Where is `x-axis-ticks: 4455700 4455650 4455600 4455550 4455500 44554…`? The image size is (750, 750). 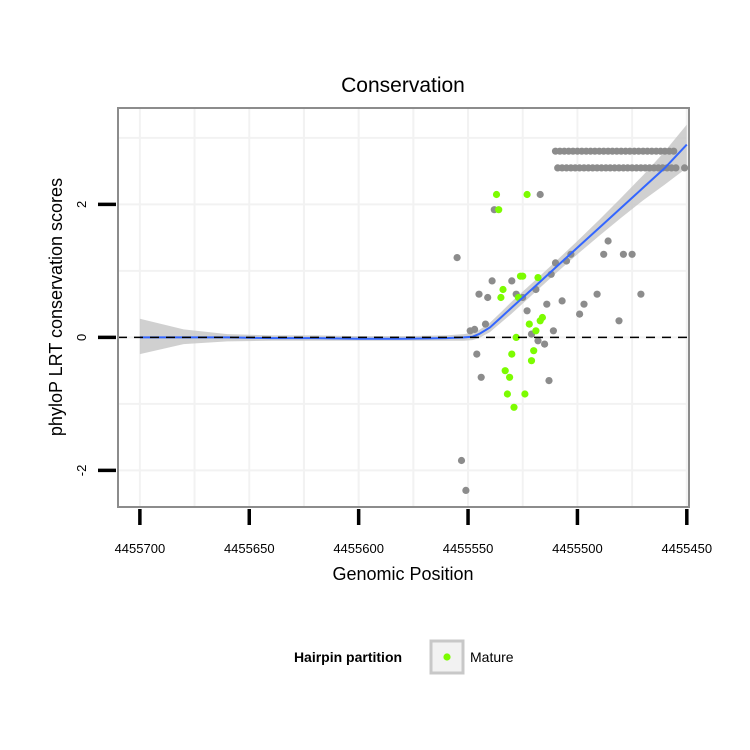 x-axis-ticks: 4455700 4455650 4455600 4455550 4455500 44554… is located at coordinates (413, 532).